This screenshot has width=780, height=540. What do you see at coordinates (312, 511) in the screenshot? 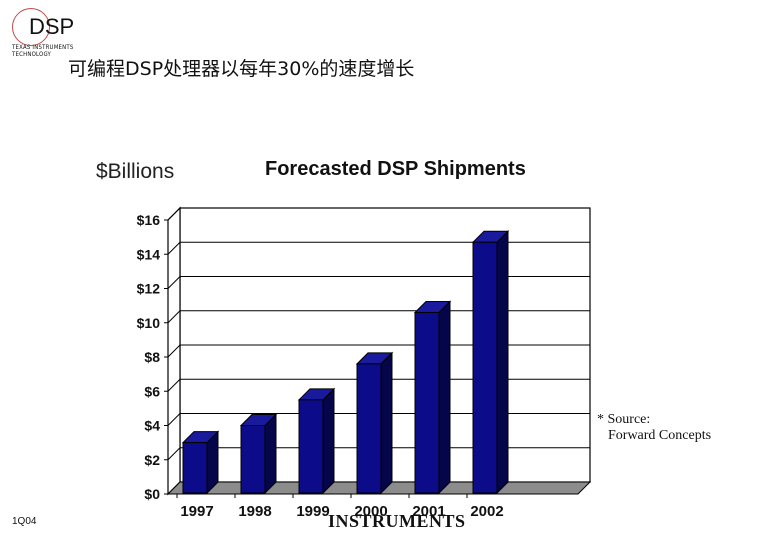
I see `x-tick-label: 1999` at bounding box center [312, 511].